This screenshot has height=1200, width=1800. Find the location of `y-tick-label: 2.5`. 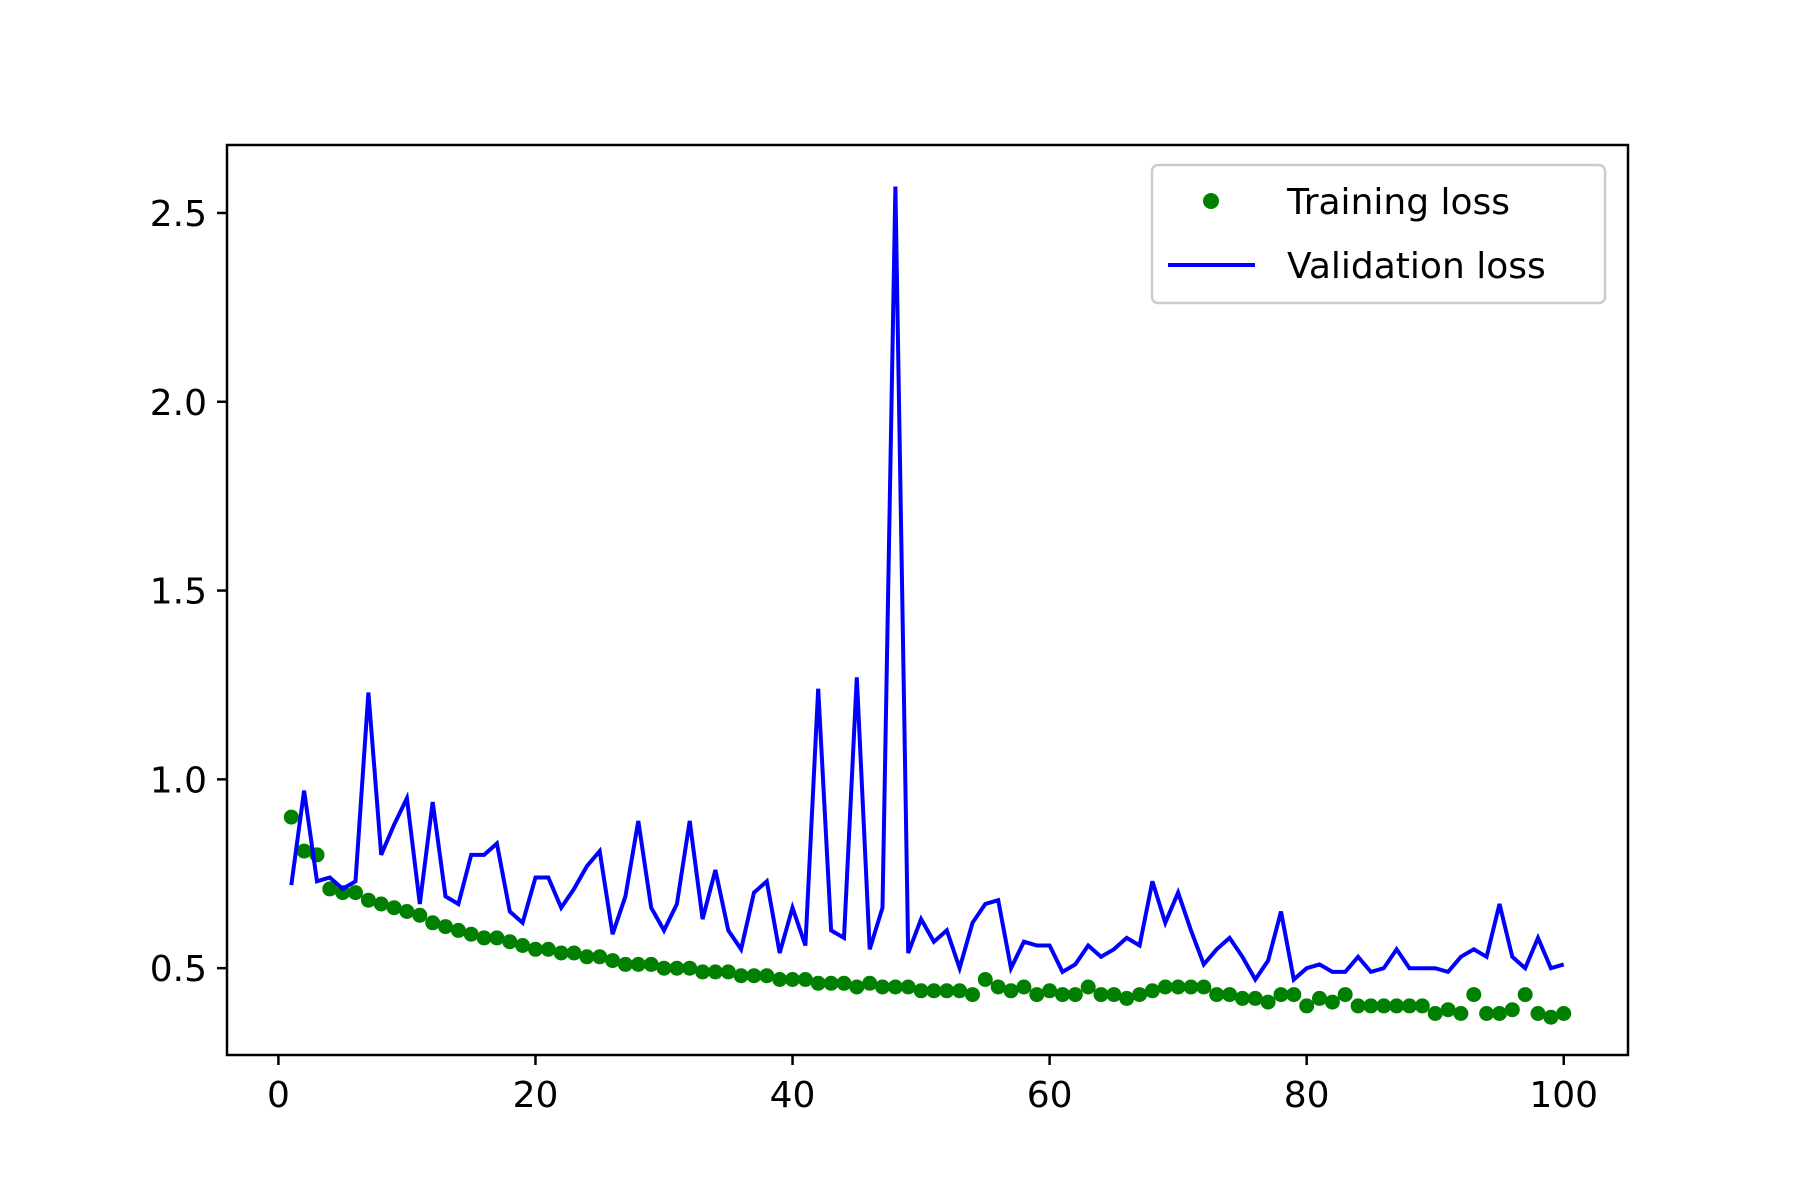

y-tick-label: 2.5 is located at coordinates (178, 214).